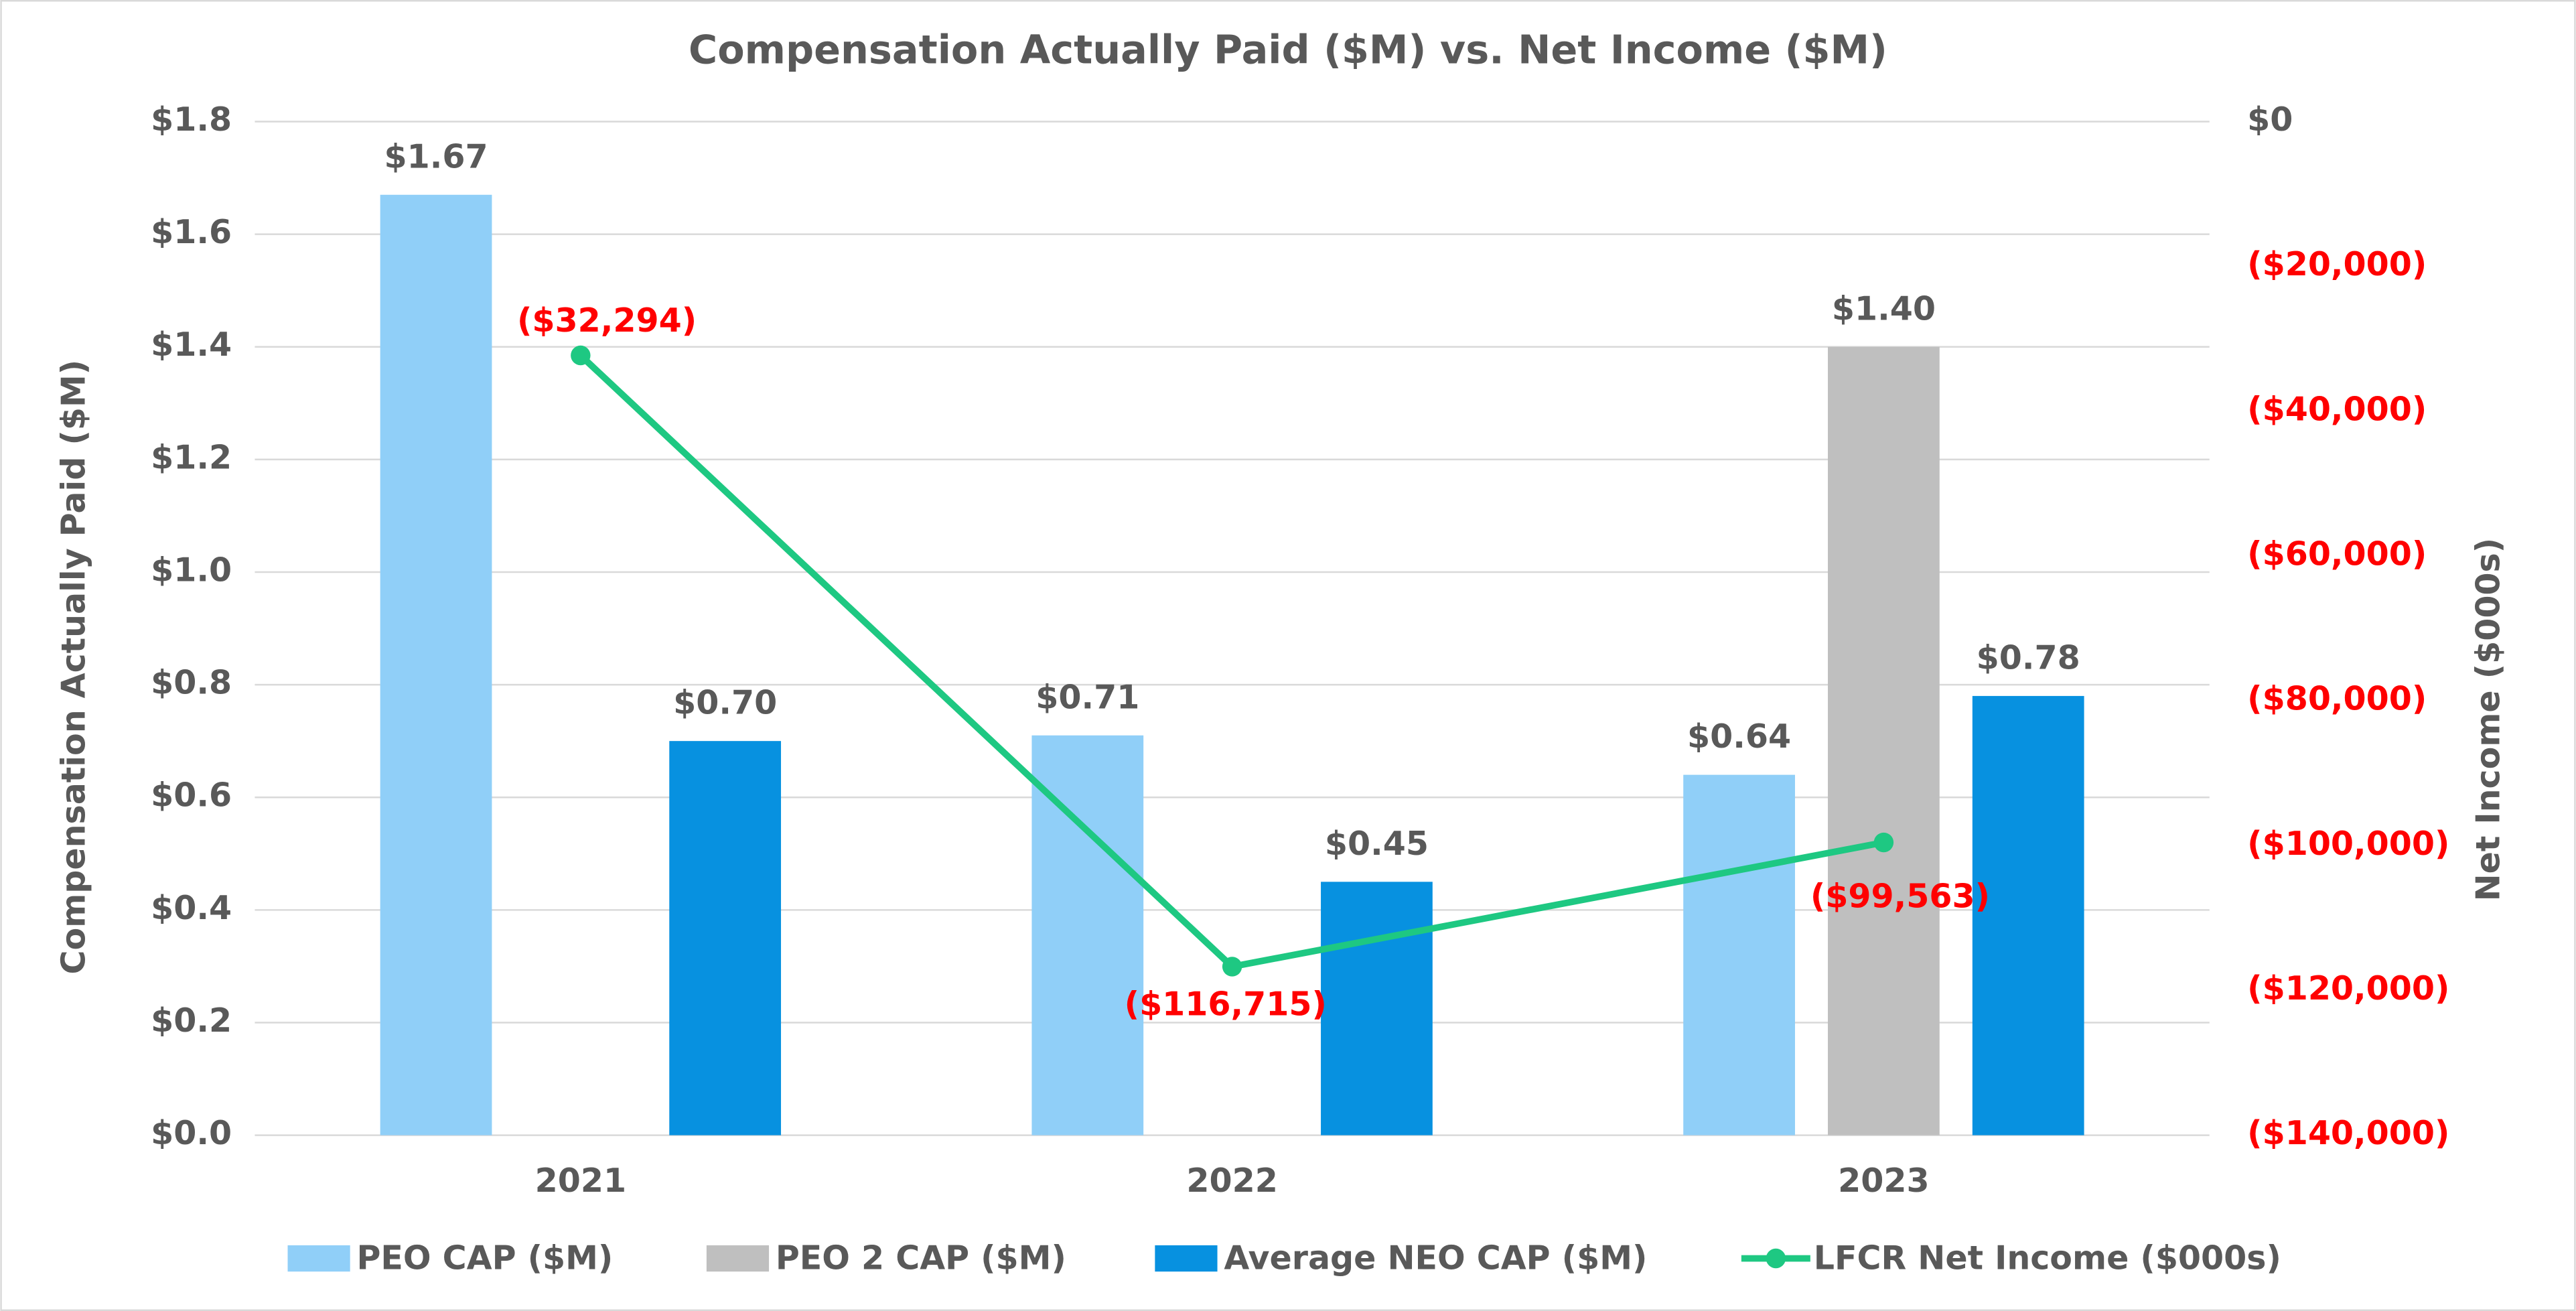 Image resolution: width=2576 pixels, height=1311 pixels. What do you see at coordinates (2047, 1257) in the screenshot?
I see `legend-label: LFCR Net Income ($000s)` at bounding box center [2047, 1257].